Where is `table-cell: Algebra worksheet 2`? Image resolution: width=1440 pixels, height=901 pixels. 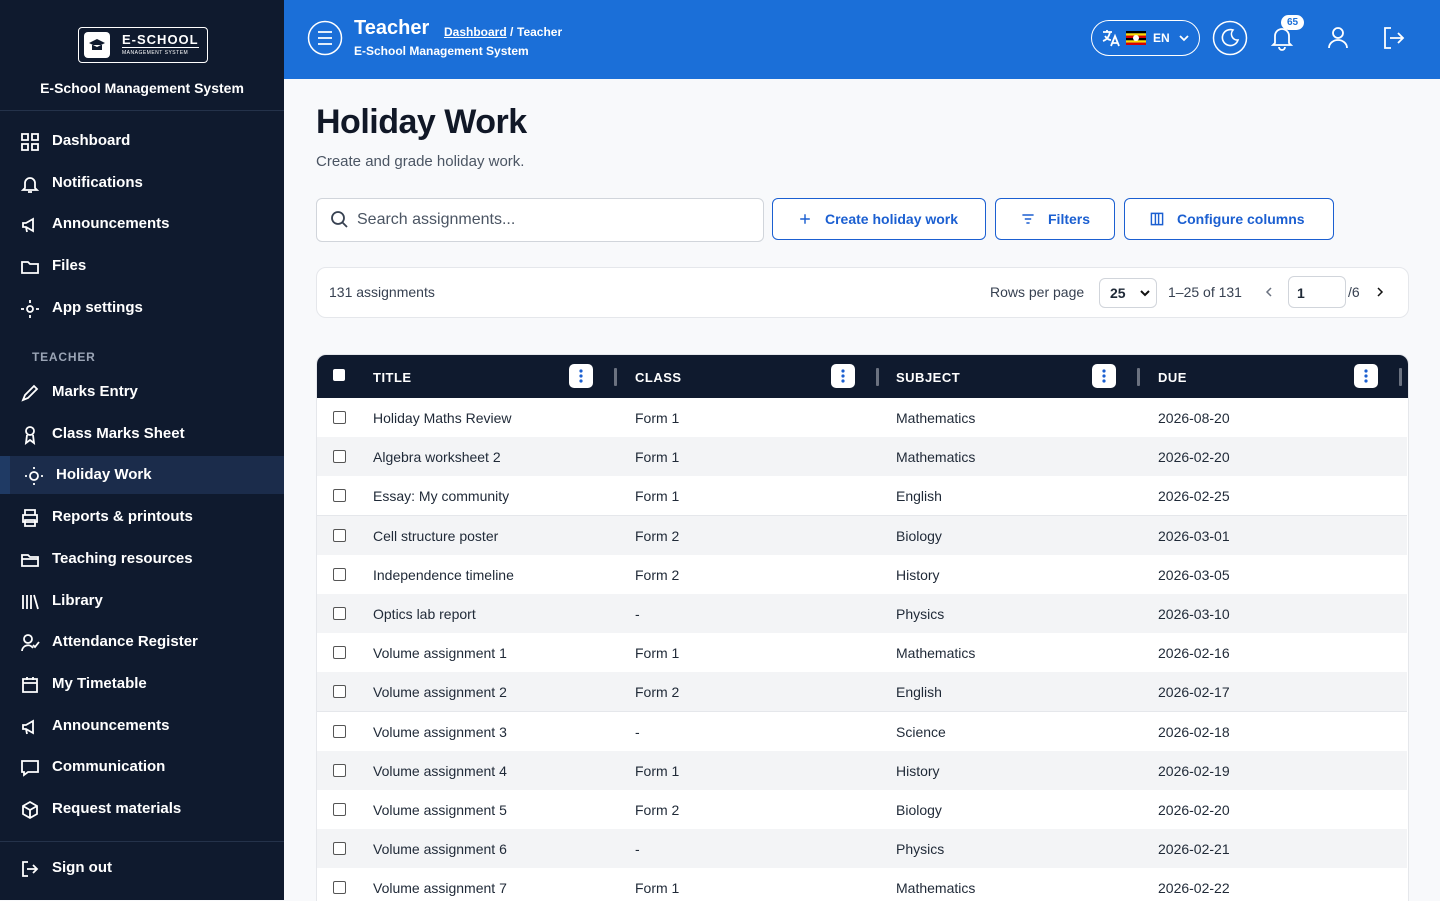
table-cell: Algebra worksheet 2 is located at coordinates (437, 457).